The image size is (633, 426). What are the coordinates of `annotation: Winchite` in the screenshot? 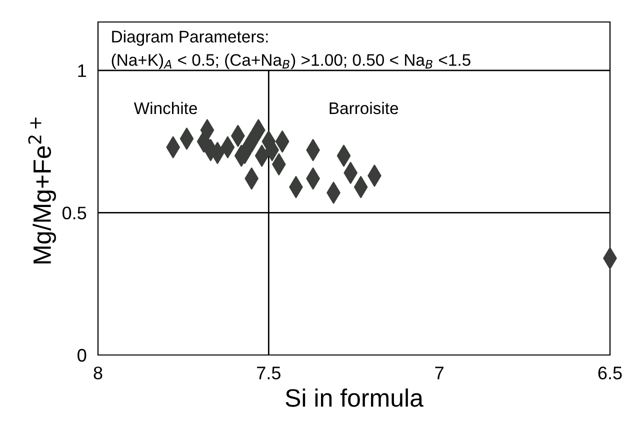 It's located at (166, 108).